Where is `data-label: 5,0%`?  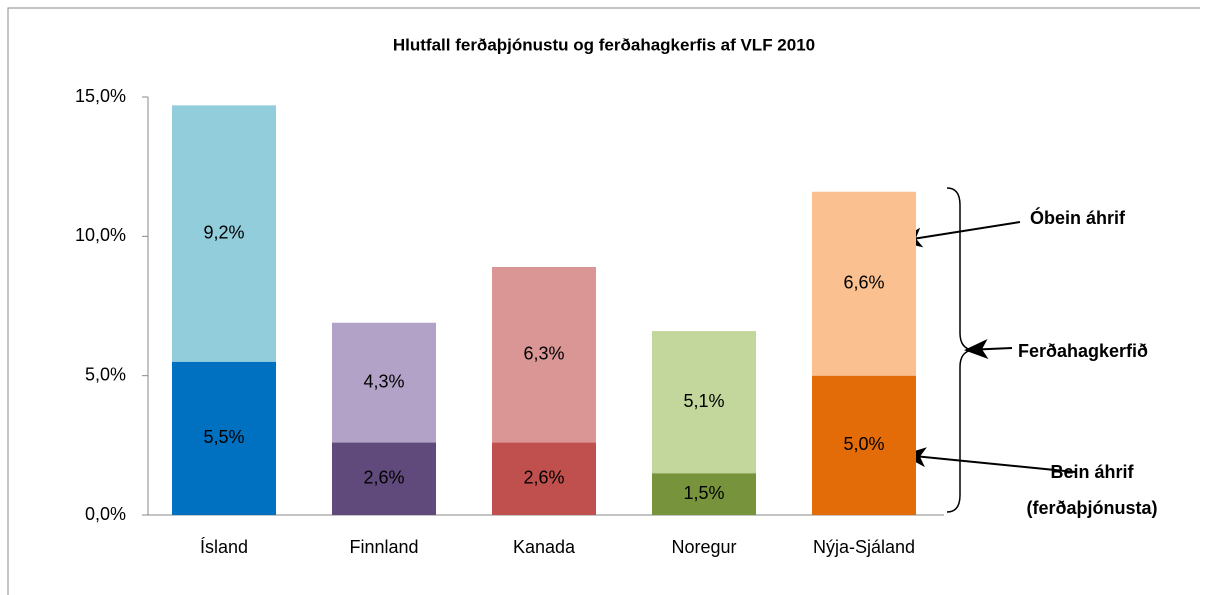
data-label: 5,0% is located at coordinates (863, 444).